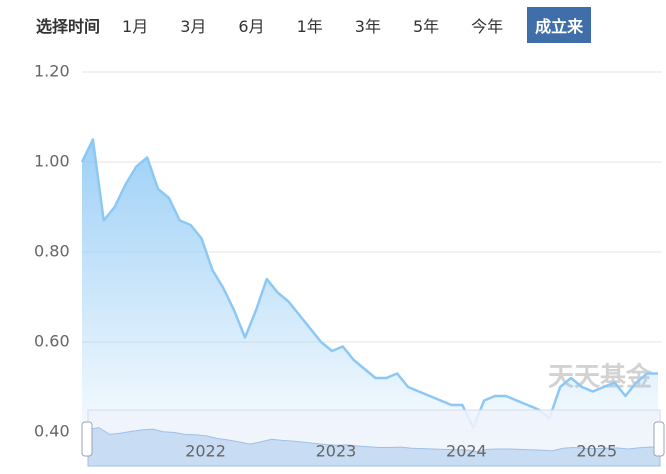  I want to click on range-option: 5年, so click(426, 26).